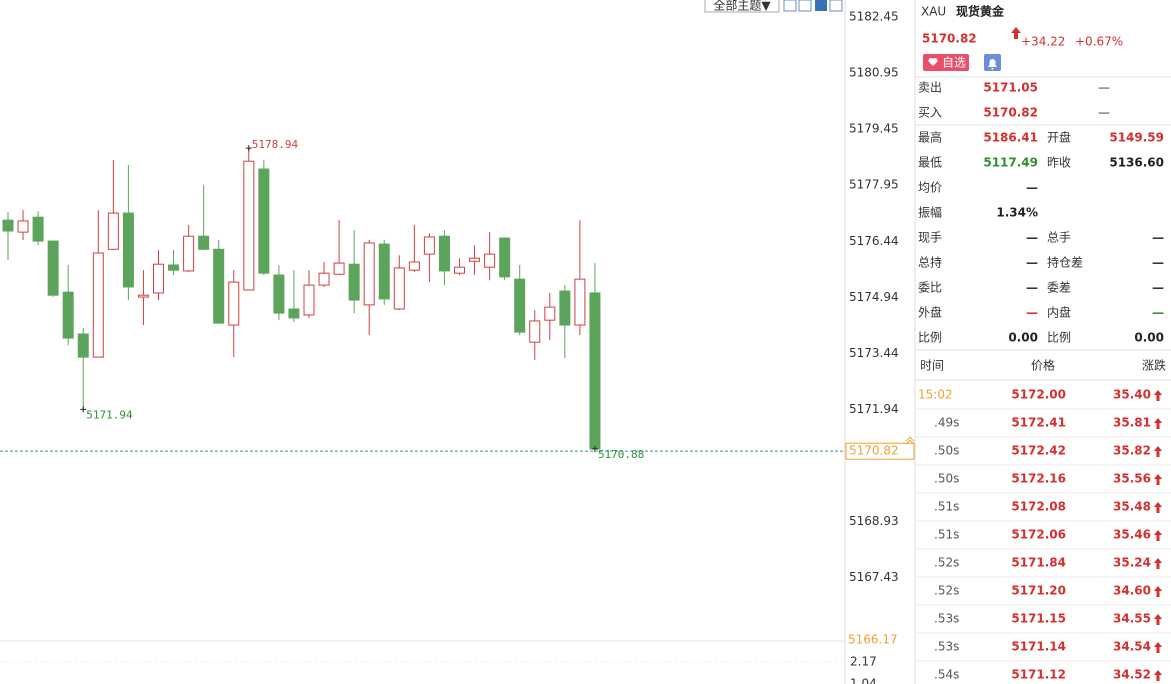  What do you see at coordinates (109, 414) in the screenshot?
I see `extreme-label: 5171.94` at bounding box center [109, 414].